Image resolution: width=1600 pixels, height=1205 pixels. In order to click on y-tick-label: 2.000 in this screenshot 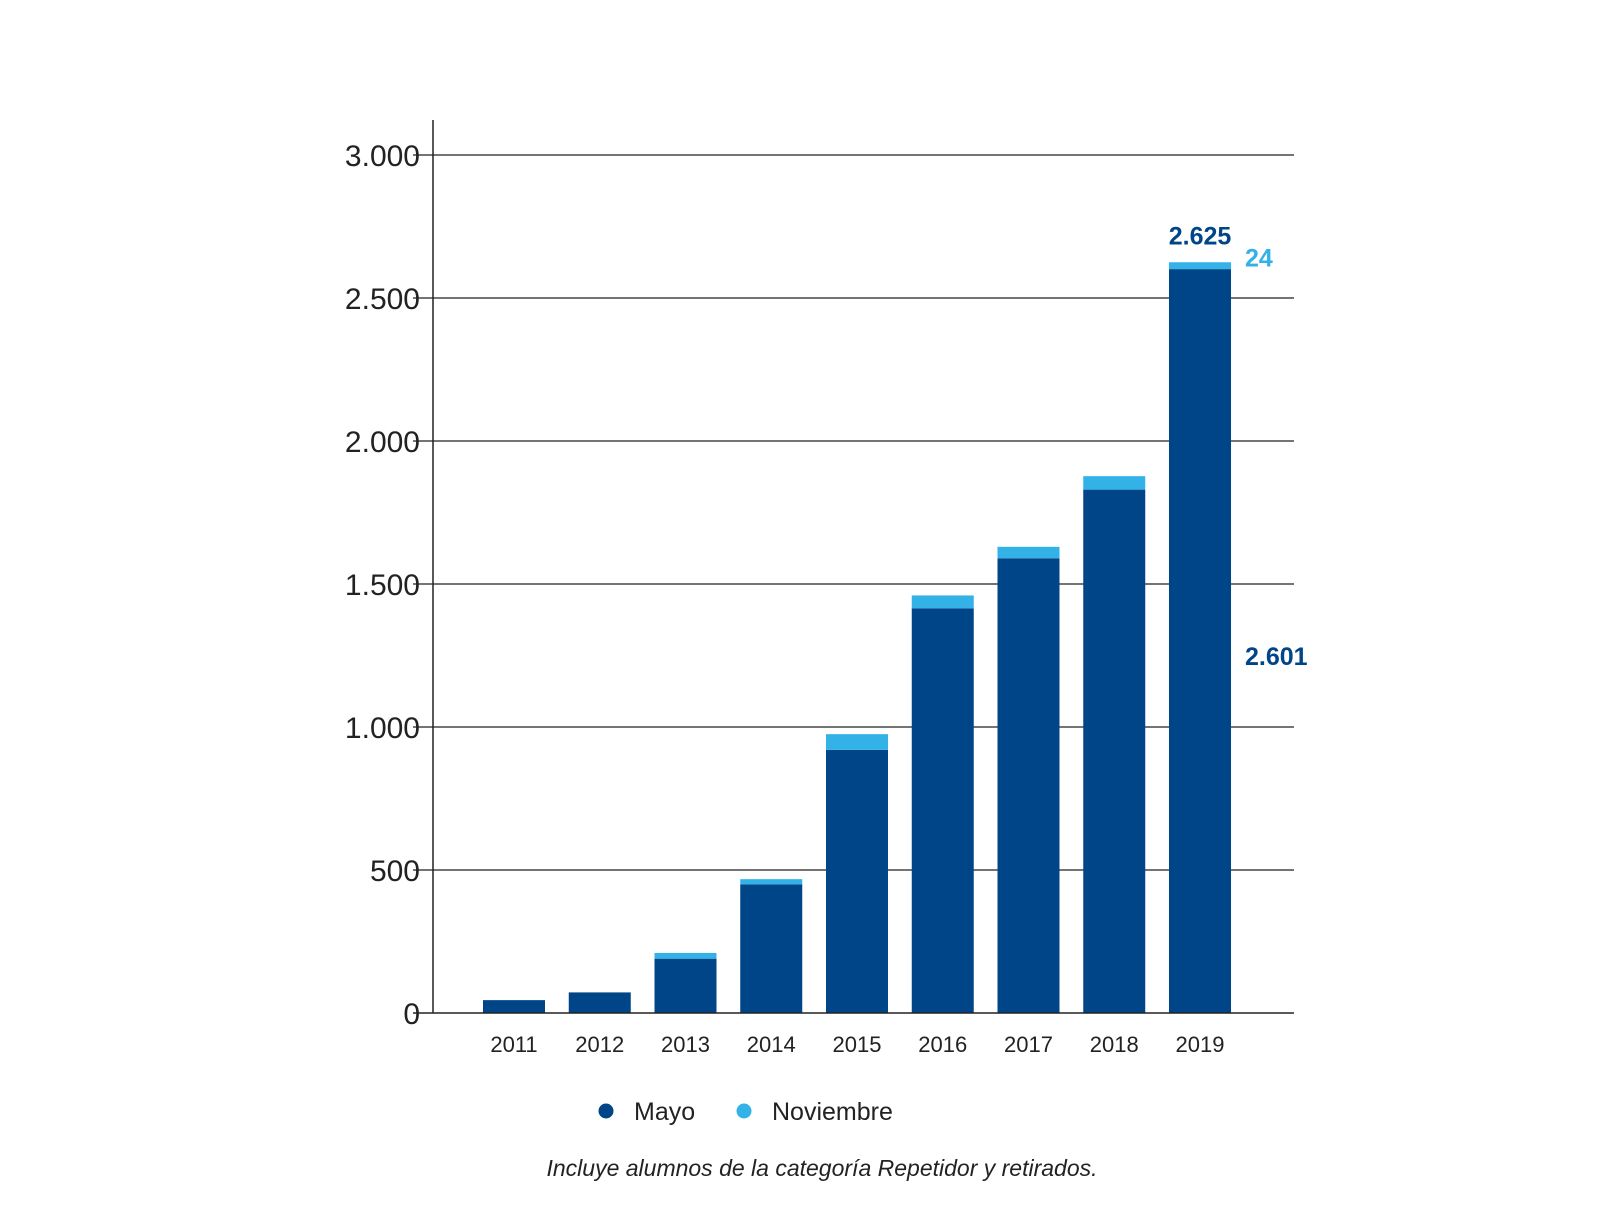, I will do `click(382, 442)`.